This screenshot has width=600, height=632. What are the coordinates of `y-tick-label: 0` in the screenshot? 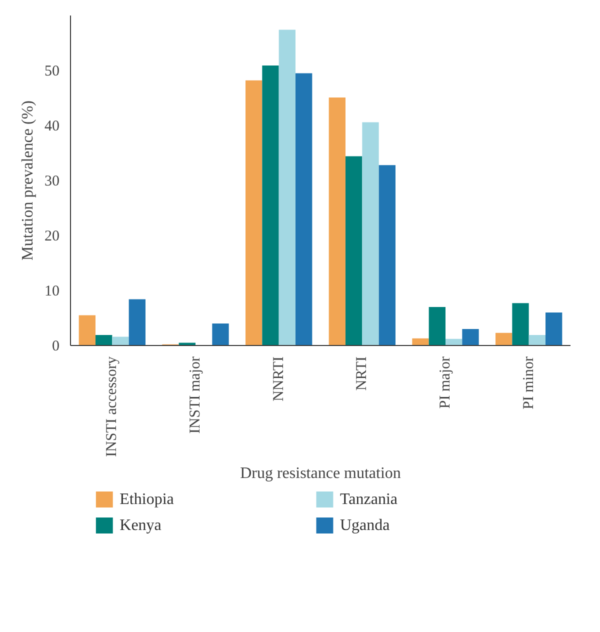 It's located at (56, 346).